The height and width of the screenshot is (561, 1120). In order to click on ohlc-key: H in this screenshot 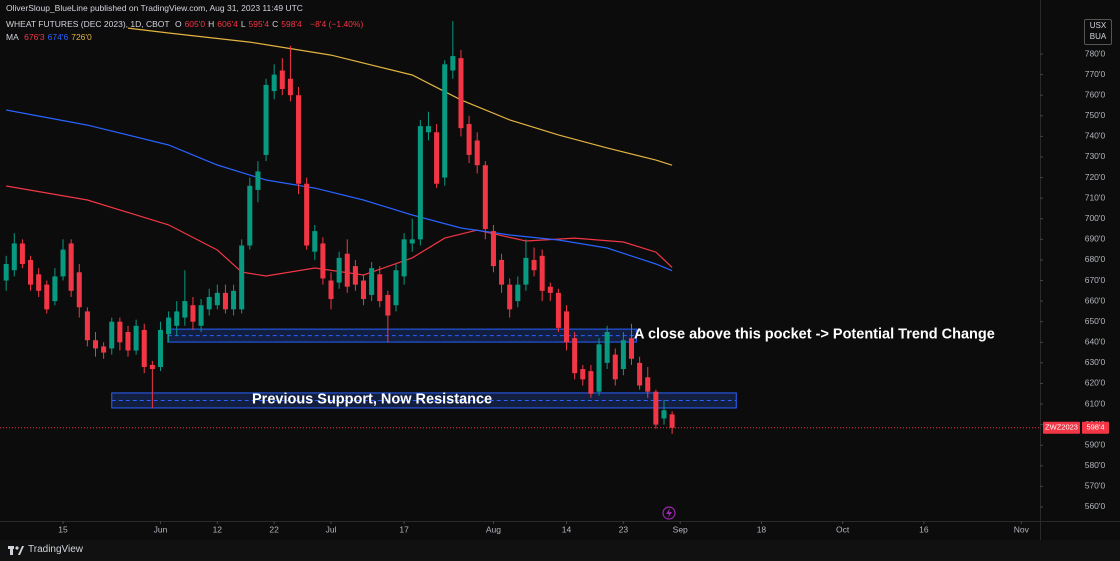, I will do `click(211, 24)`.